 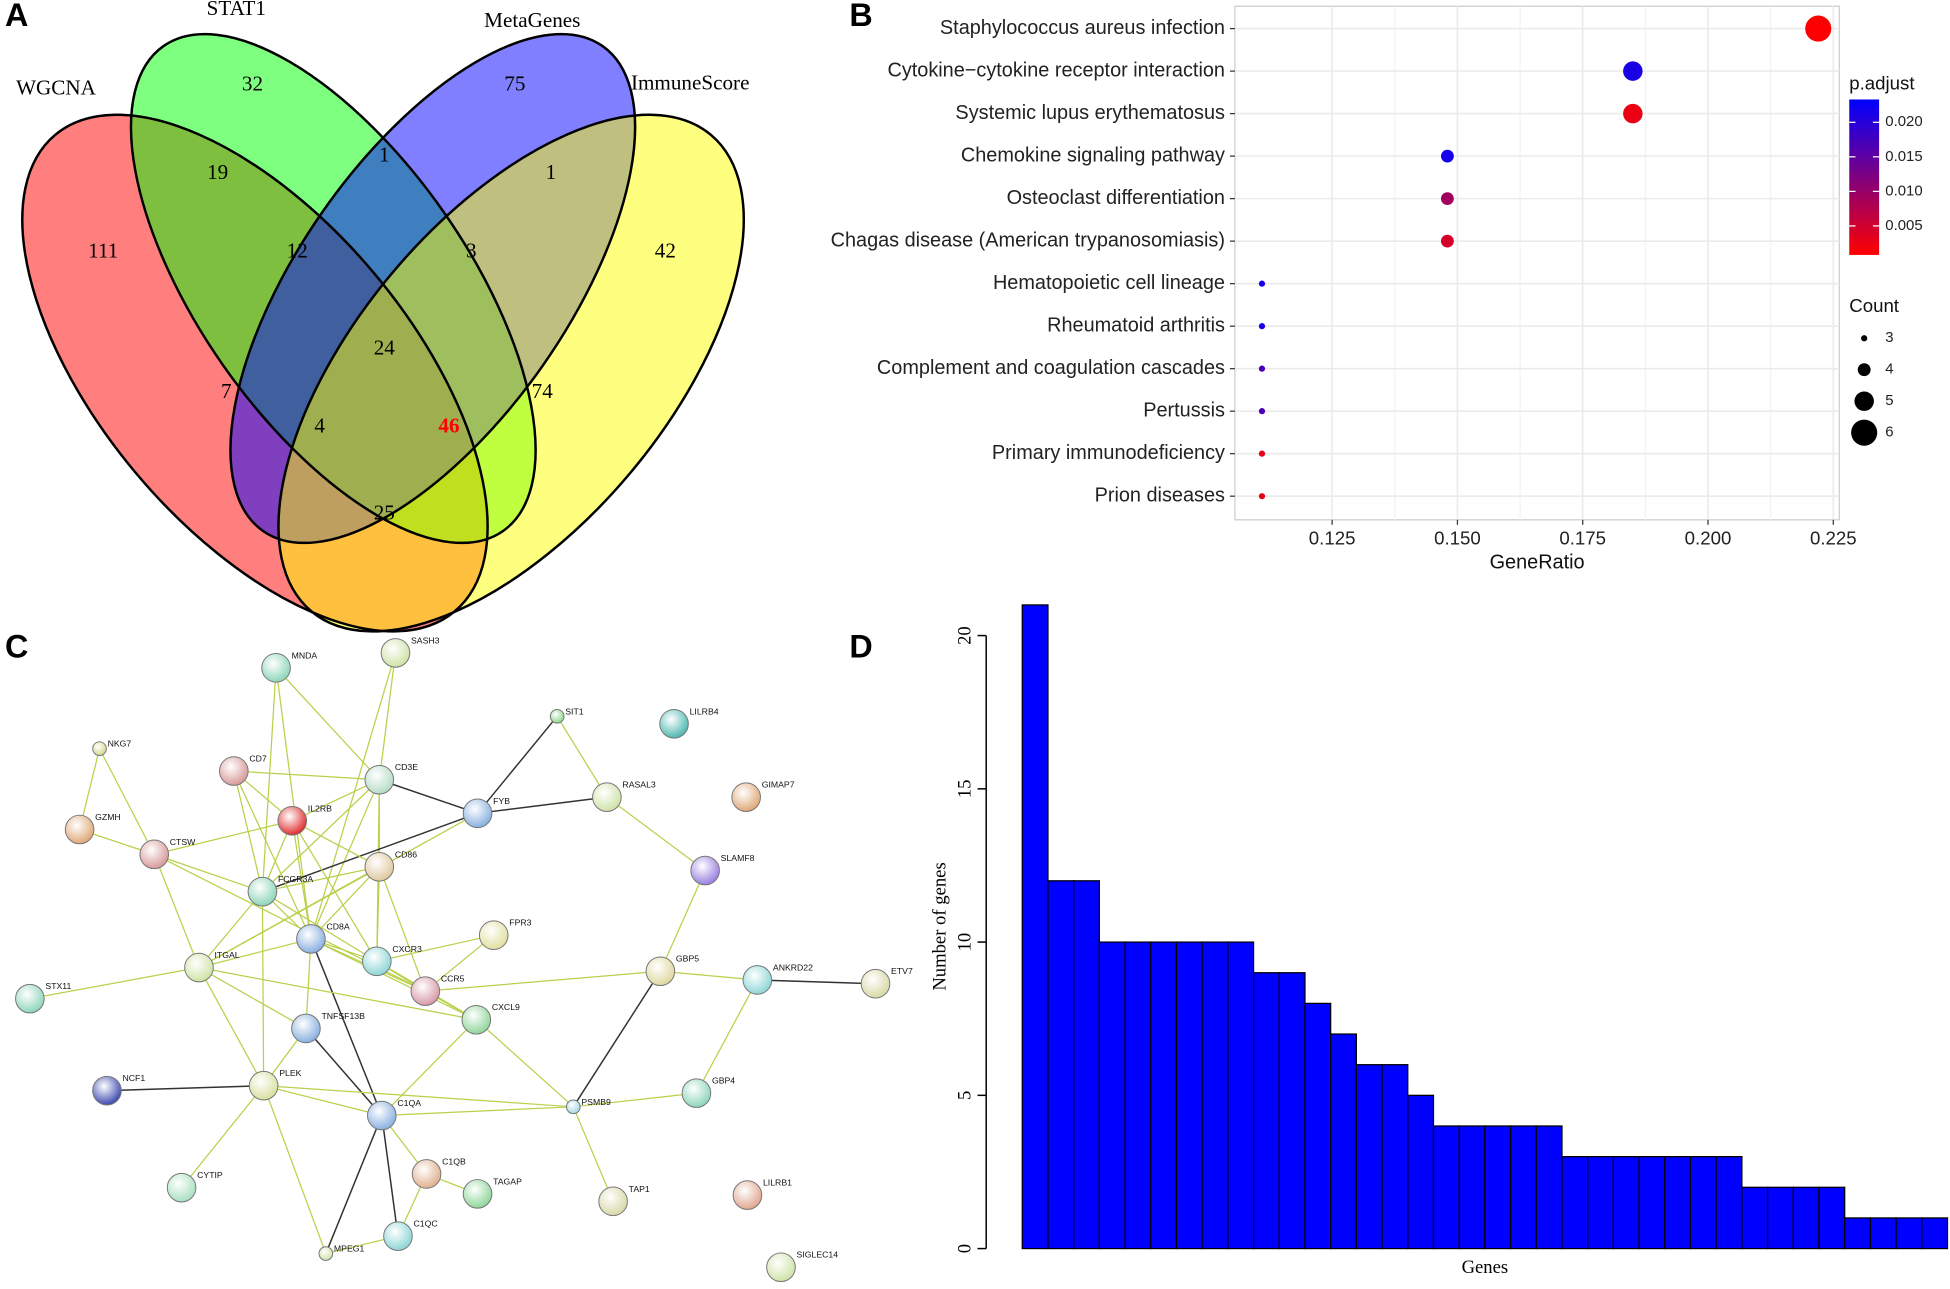 What do you see at coordinates (1903, 190) in the screenshot?
I see `legend-tick-label: 0.010` at bounding box center [1903, 190].